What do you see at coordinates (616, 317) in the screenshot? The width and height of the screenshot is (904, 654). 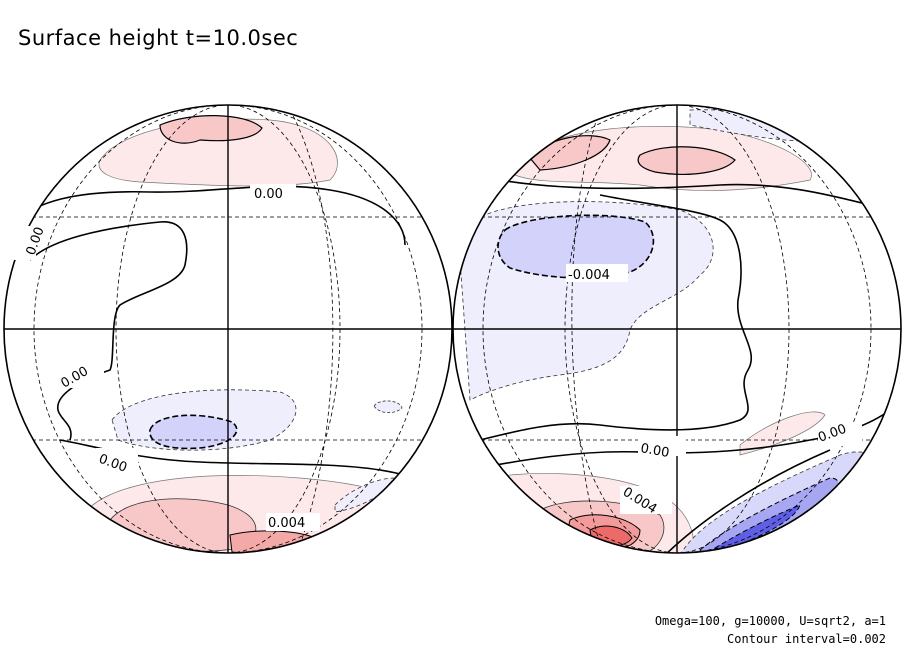 I see `right-zero-contour-center` at bounding box center [616, 317].